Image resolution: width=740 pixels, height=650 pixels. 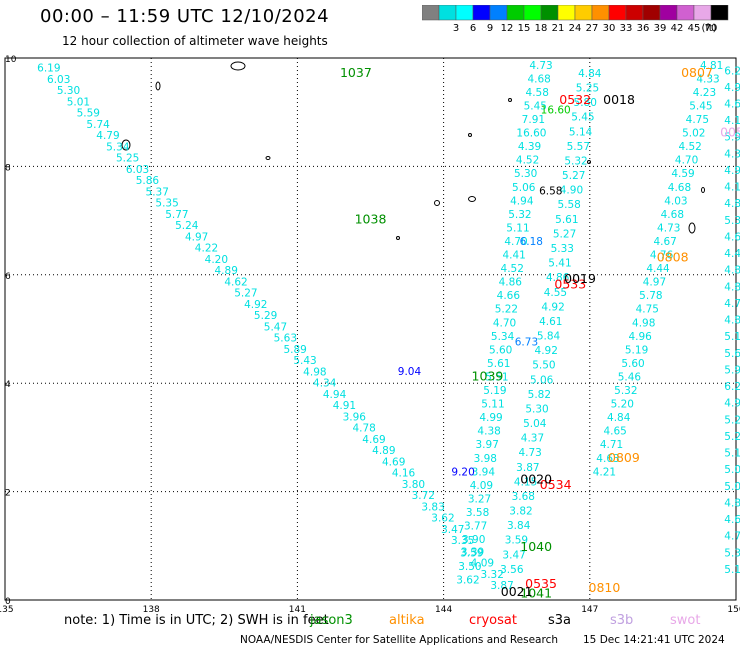 What do you see at coordinates (732, 138) in the screenshot?
I see `swh-value: 5.90` at bounding box center [732, 138].